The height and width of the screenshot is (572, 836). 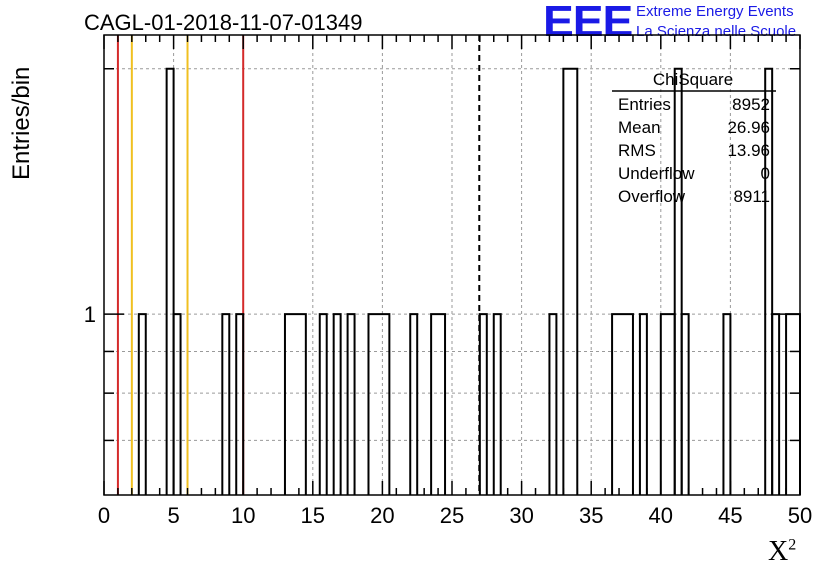 What do you see at coordinates (591, 515) in the screenshot?
I see `x-tick-label: 35` at bounding box center [591, 515].